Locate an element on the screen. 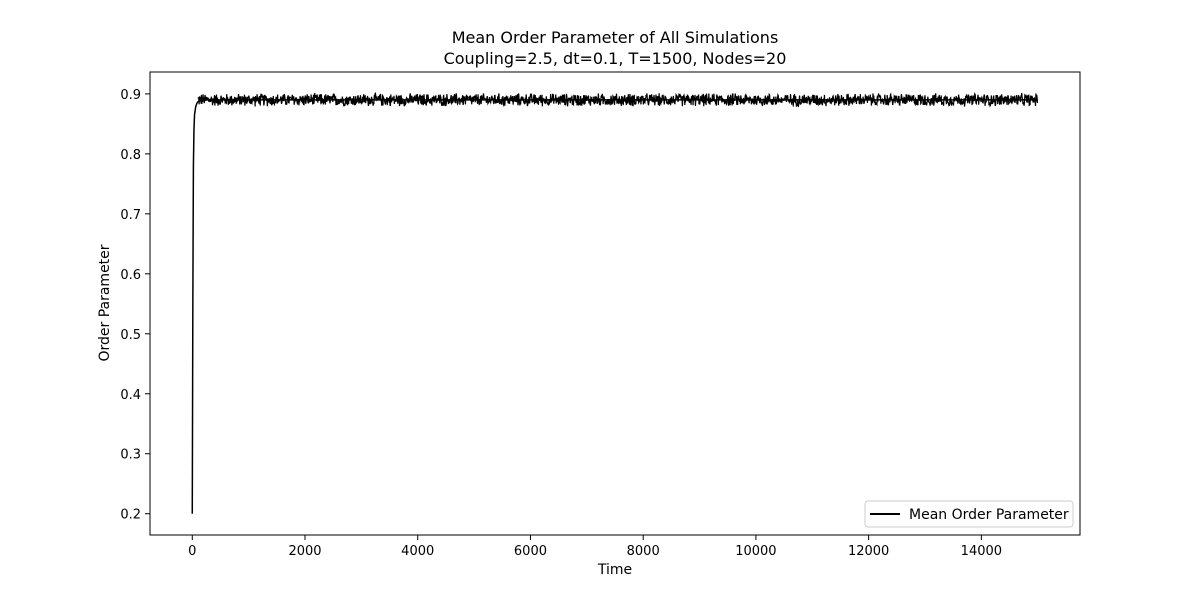  y-axis-label: Order Parameter is located at coordinates (105, 302).